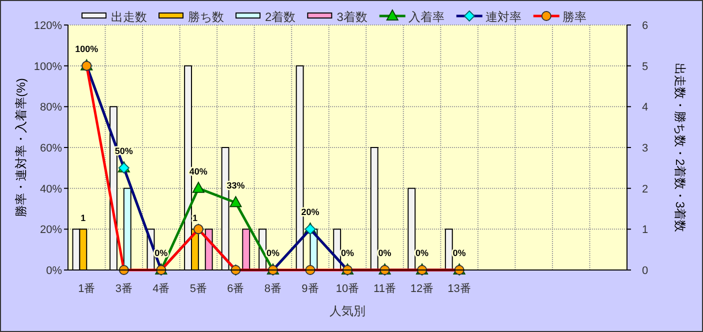  Describe the element at coordinates (645, 26) in the screenshot. I see `y2-tick-label: 6` at that location.